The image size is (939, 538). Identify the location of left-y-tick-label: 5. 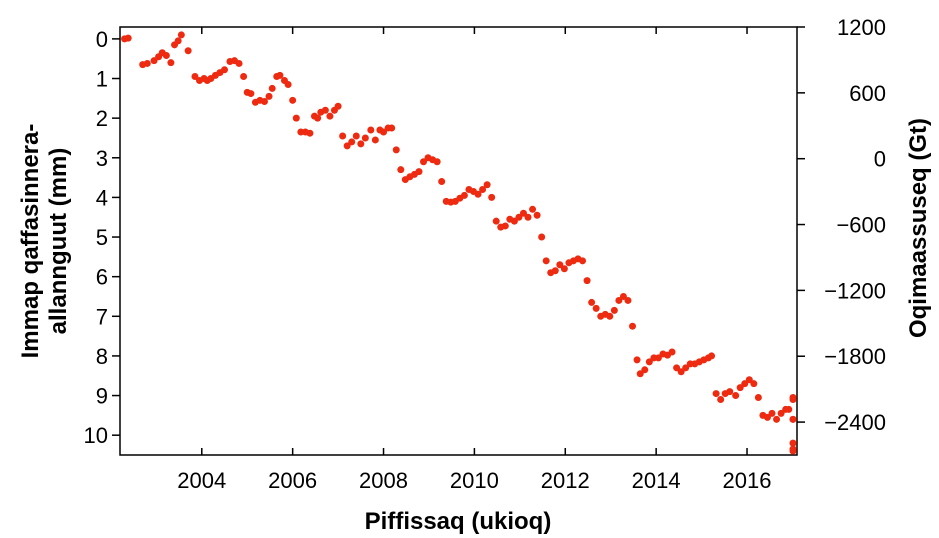
(102, 237).